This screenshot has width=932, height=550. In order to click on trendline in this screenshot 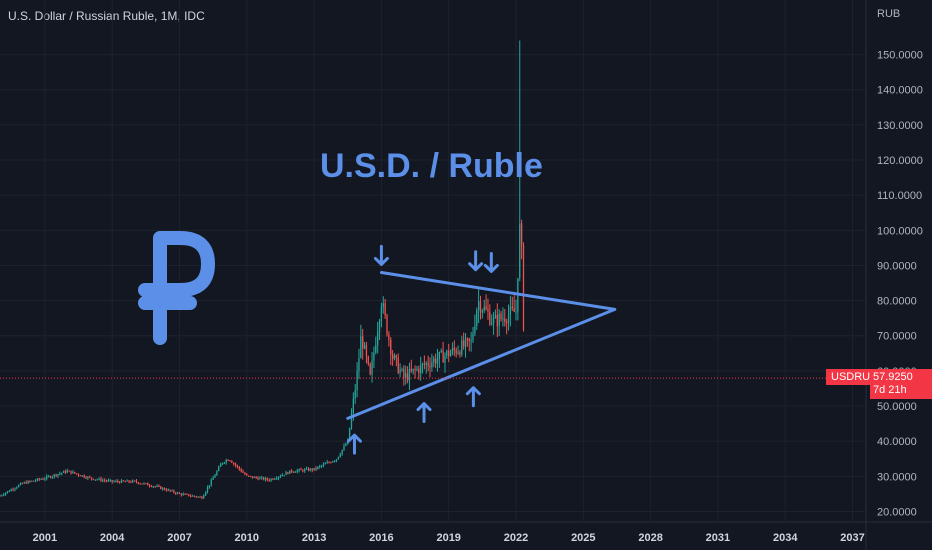, I will do `click(498, 290)`.